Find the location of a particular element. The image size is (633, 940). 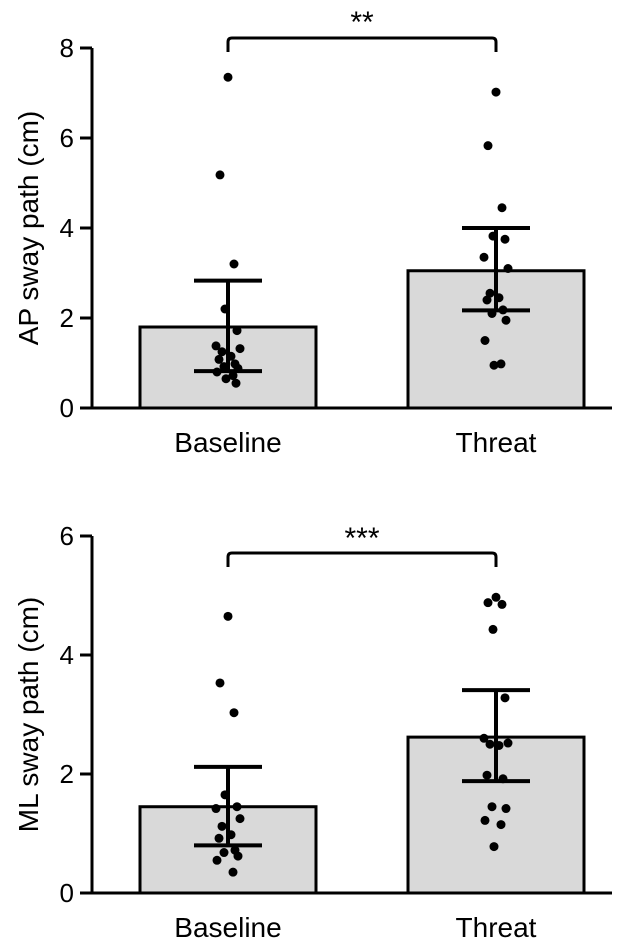

significance-label: *** is located at coordinates (361, 538).